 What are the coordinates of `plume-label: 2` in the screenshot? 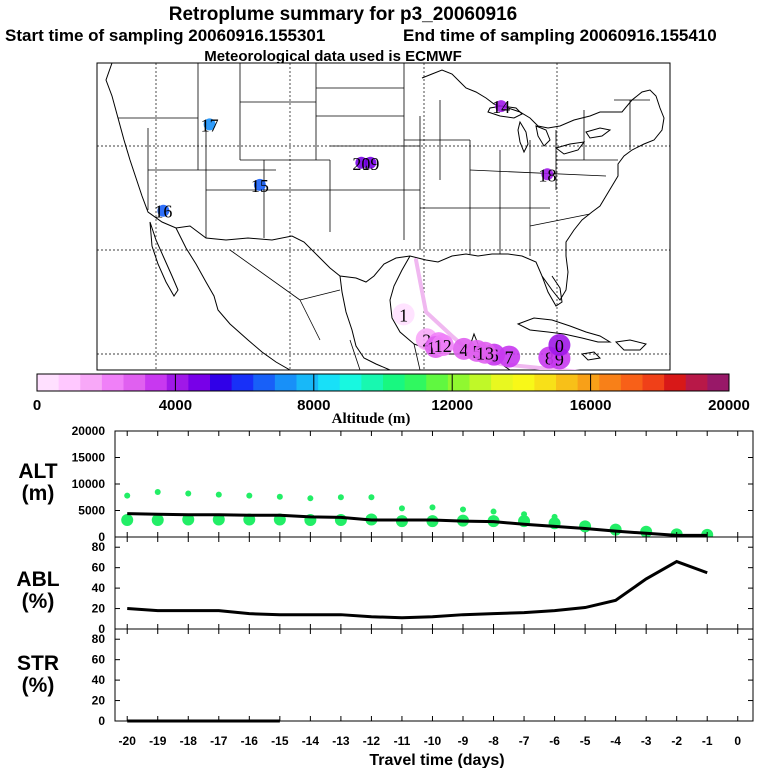 It's located at (426, 340).